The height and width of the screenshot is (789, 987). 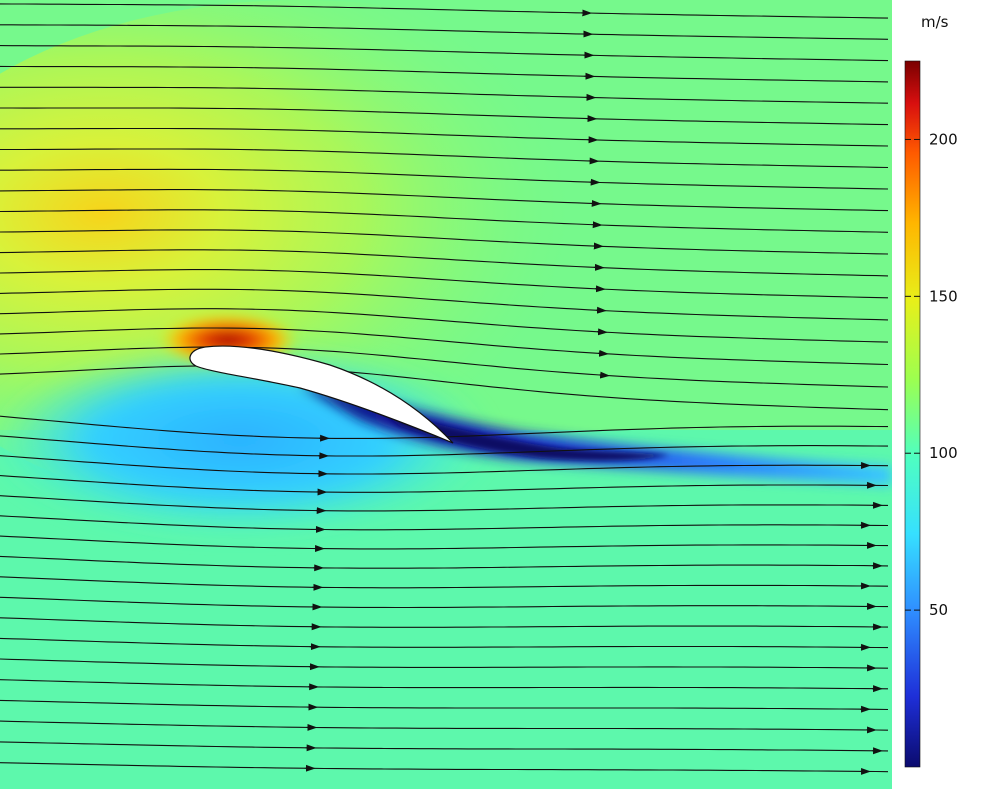 What do you see at coordinates (321, 394) in the screenshot?
I see `airfoil` at bounding box center [321, 394].